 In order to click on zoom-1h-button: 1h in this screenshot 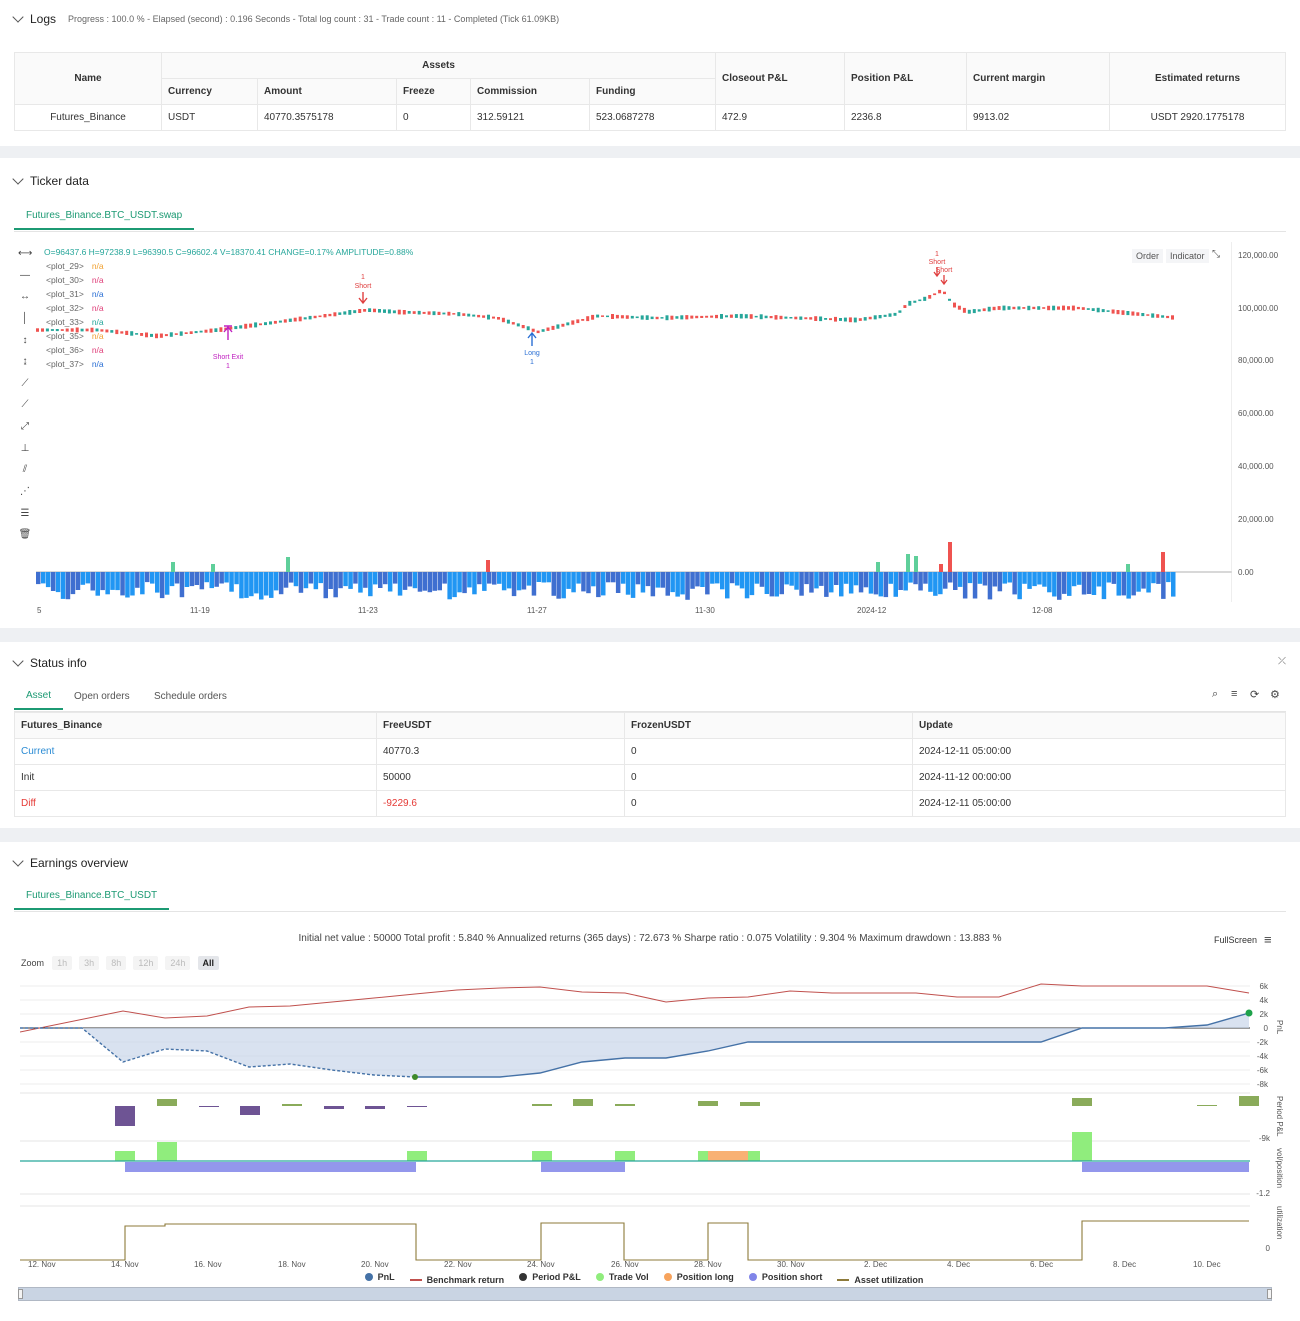, I will do `click(62, 963)`.